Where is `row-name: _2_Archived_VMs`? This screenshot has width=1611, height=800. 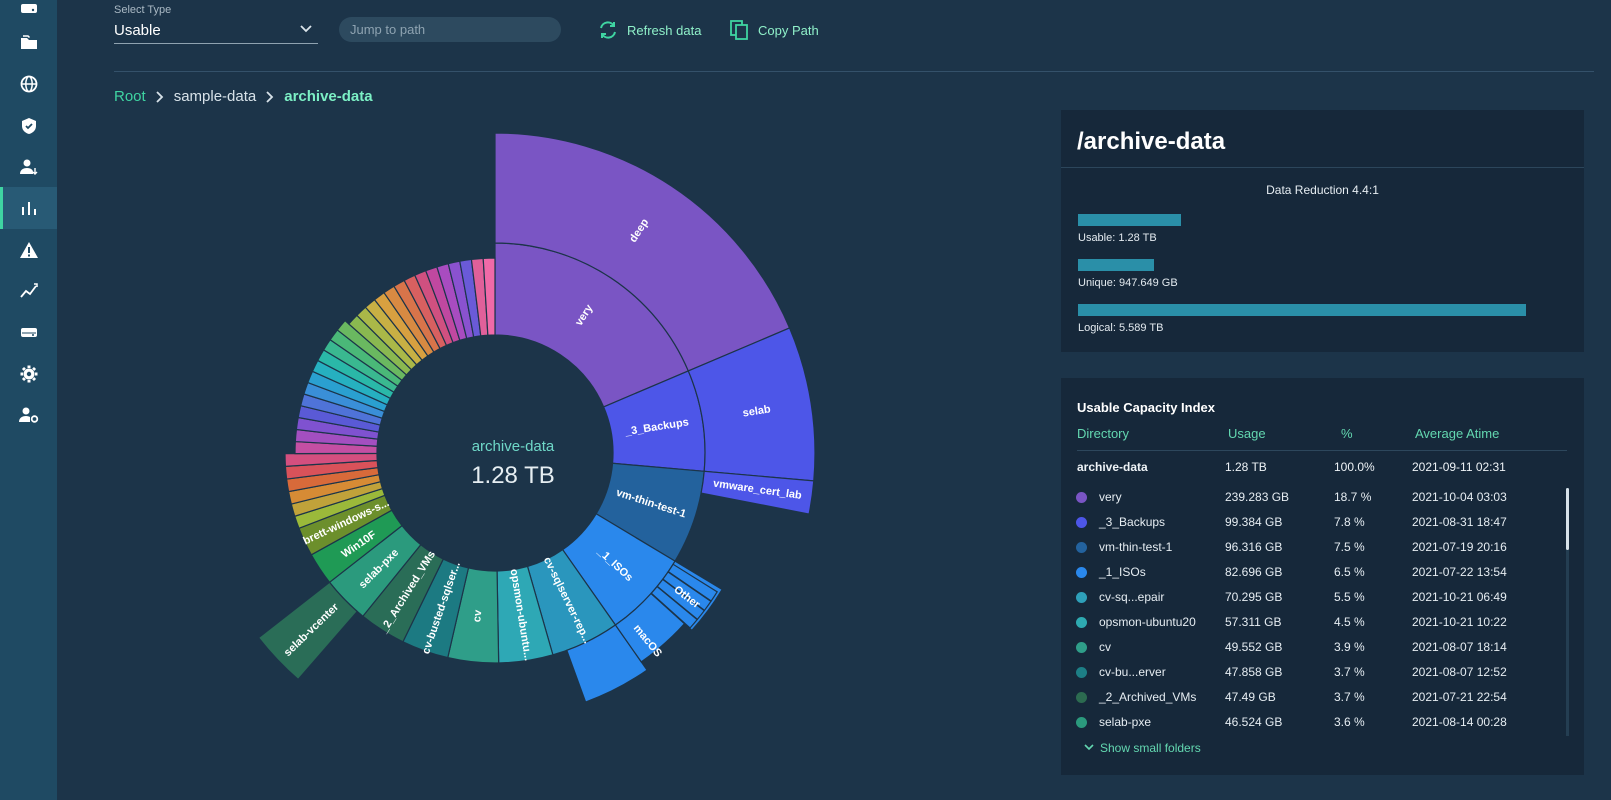 row-name: _2_Archived_VMs is located at coordinates (1148, 697).